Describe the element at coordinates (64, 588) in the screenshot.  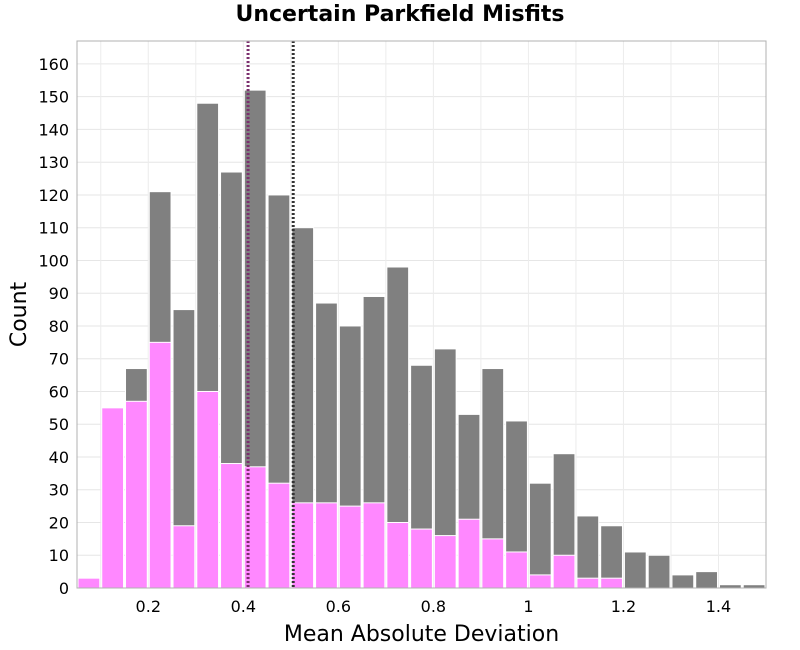
I see `y-tick-label: 0` at that location.